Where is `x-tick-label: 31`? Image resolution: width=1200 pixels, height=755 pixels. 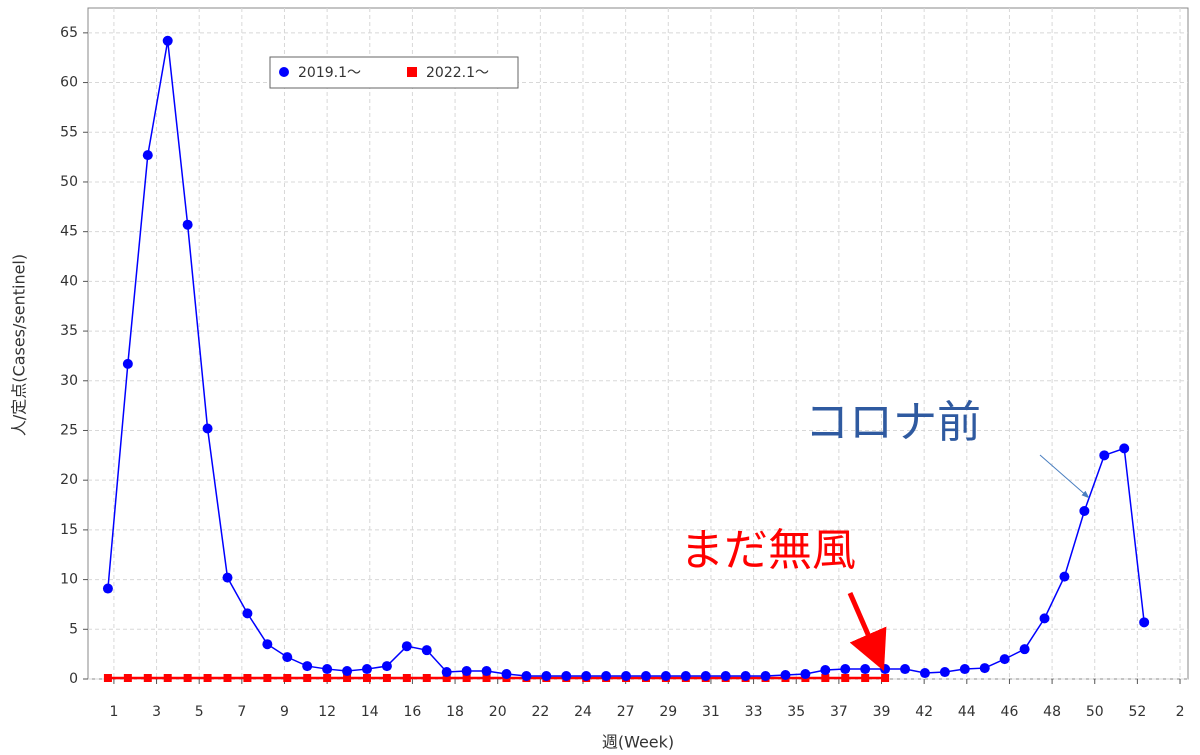
x-tick-label: 31 is located at coordinates (711, 712).